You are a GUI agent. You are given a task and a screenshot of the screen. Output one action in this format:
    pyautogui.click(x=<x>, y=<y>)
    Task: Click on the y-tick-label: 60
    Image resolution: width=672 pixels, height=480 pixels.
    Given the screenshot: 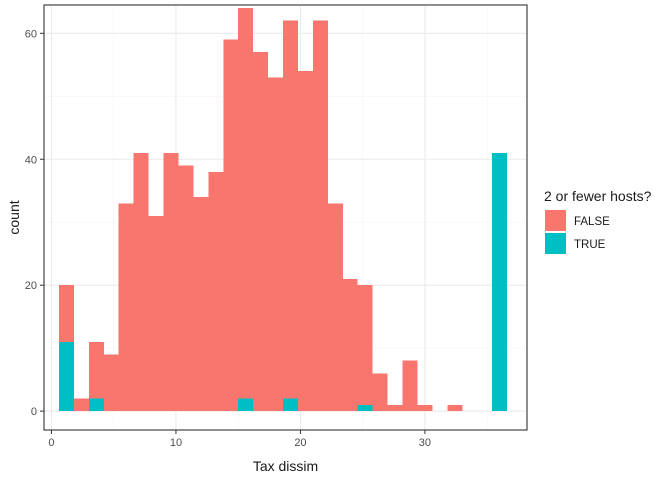 What is the action you would take?
    pyautogui.click(x=31, y=34)
    